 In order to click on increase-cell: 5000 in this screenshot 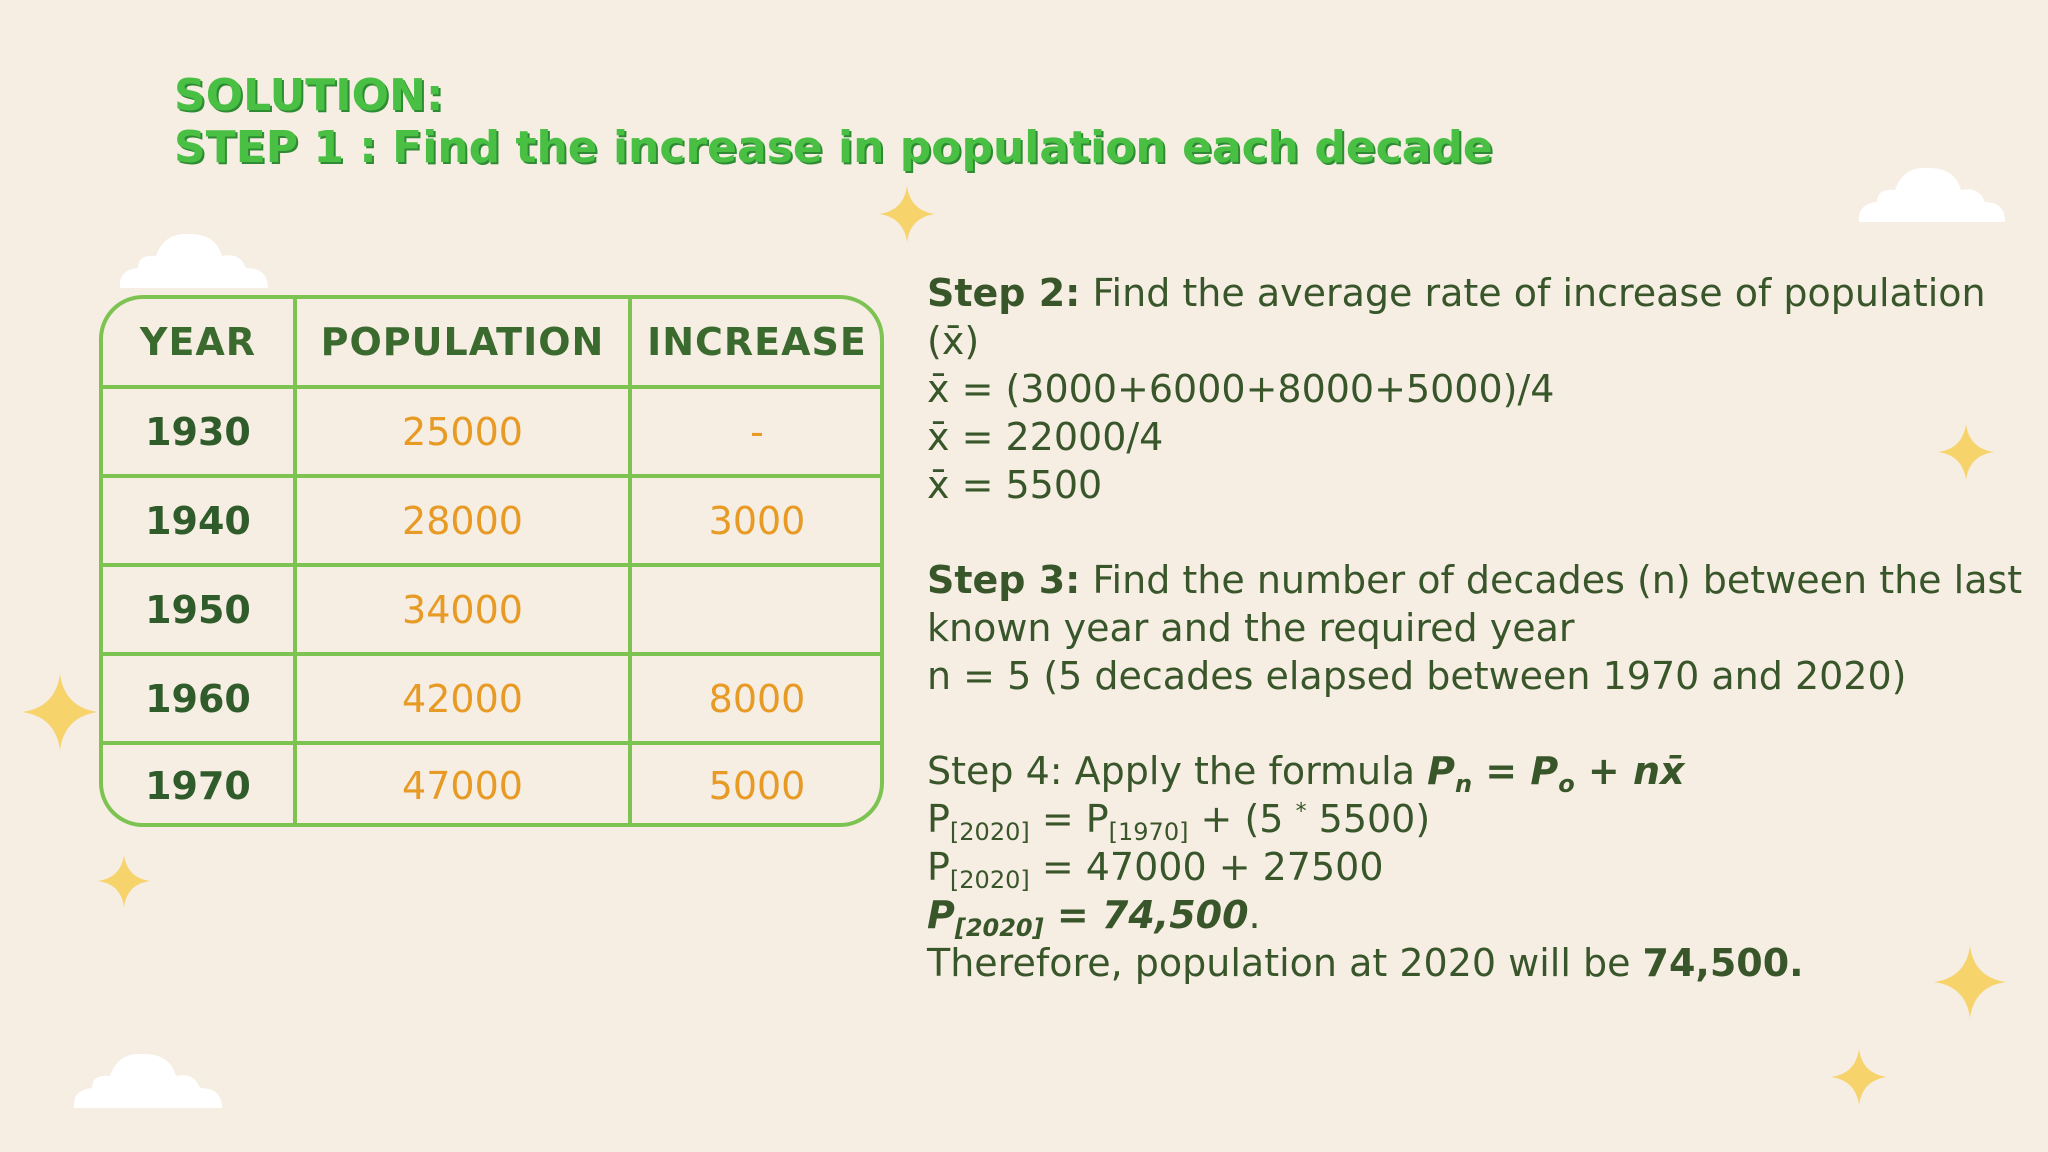, I will do `click(757, 786)`.